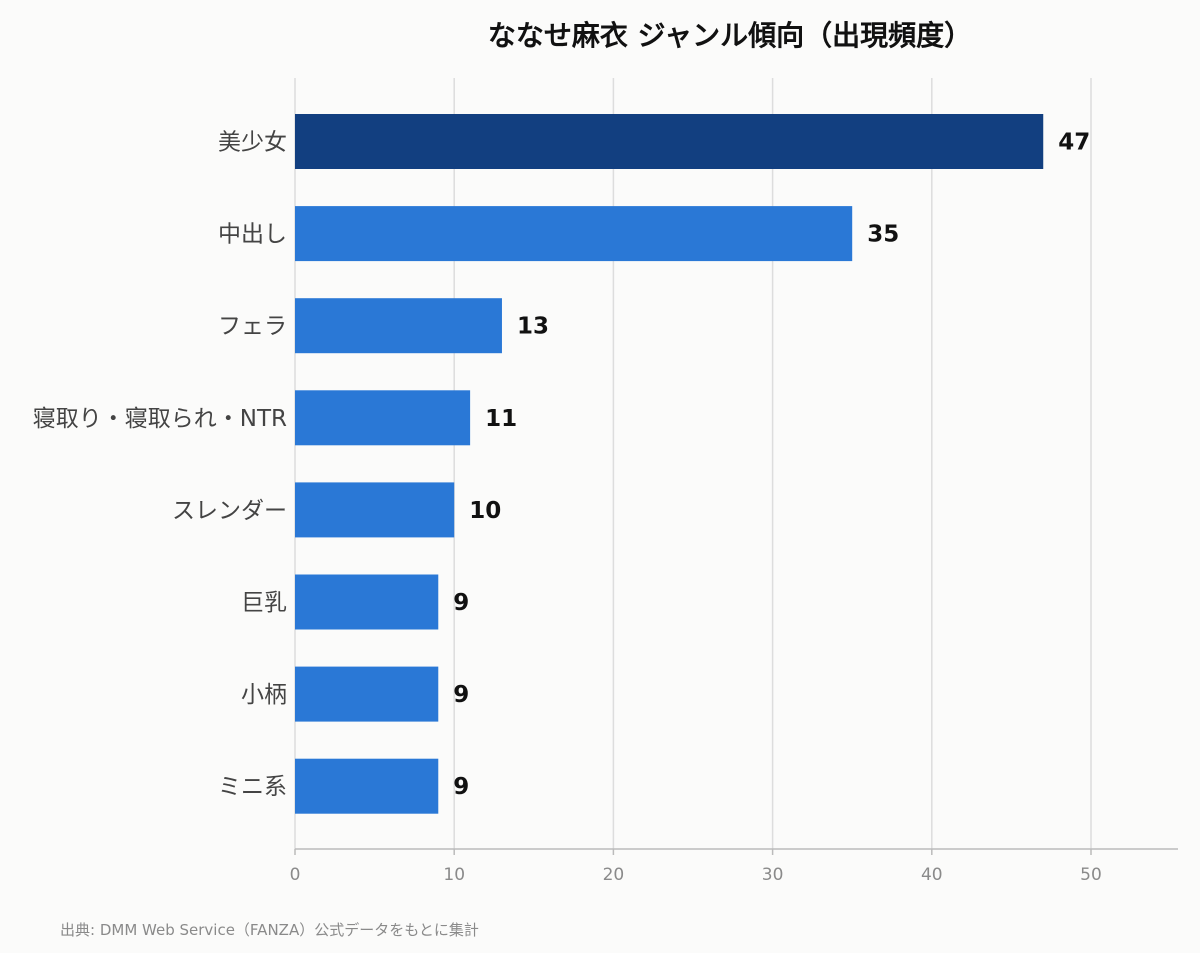 Image resolution: width=1200 pixels, height=953 pixels. What do you see at coordinates (454, 875) in the screenshot?
I see `x-tick-label: 10` at bounding box center [454, 875].